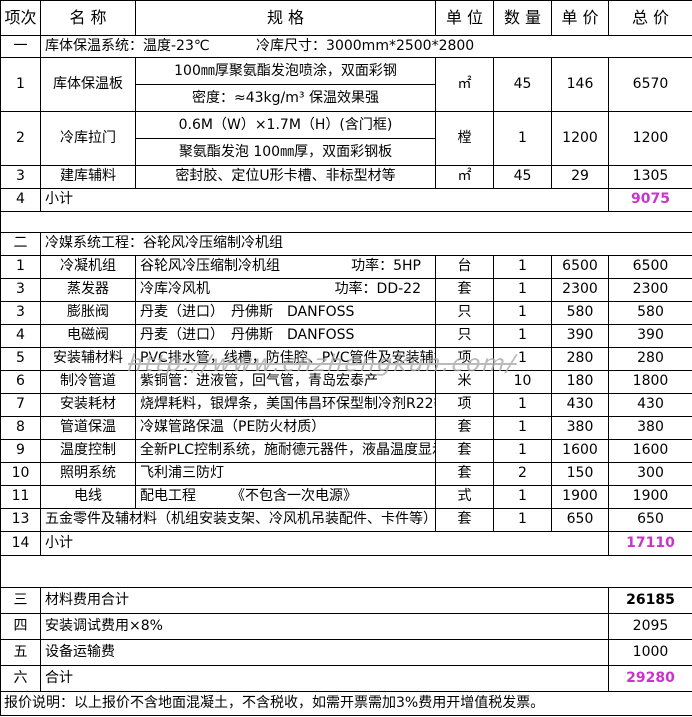  I want to click on col-header-item-no: 项次, so click(20, 18).